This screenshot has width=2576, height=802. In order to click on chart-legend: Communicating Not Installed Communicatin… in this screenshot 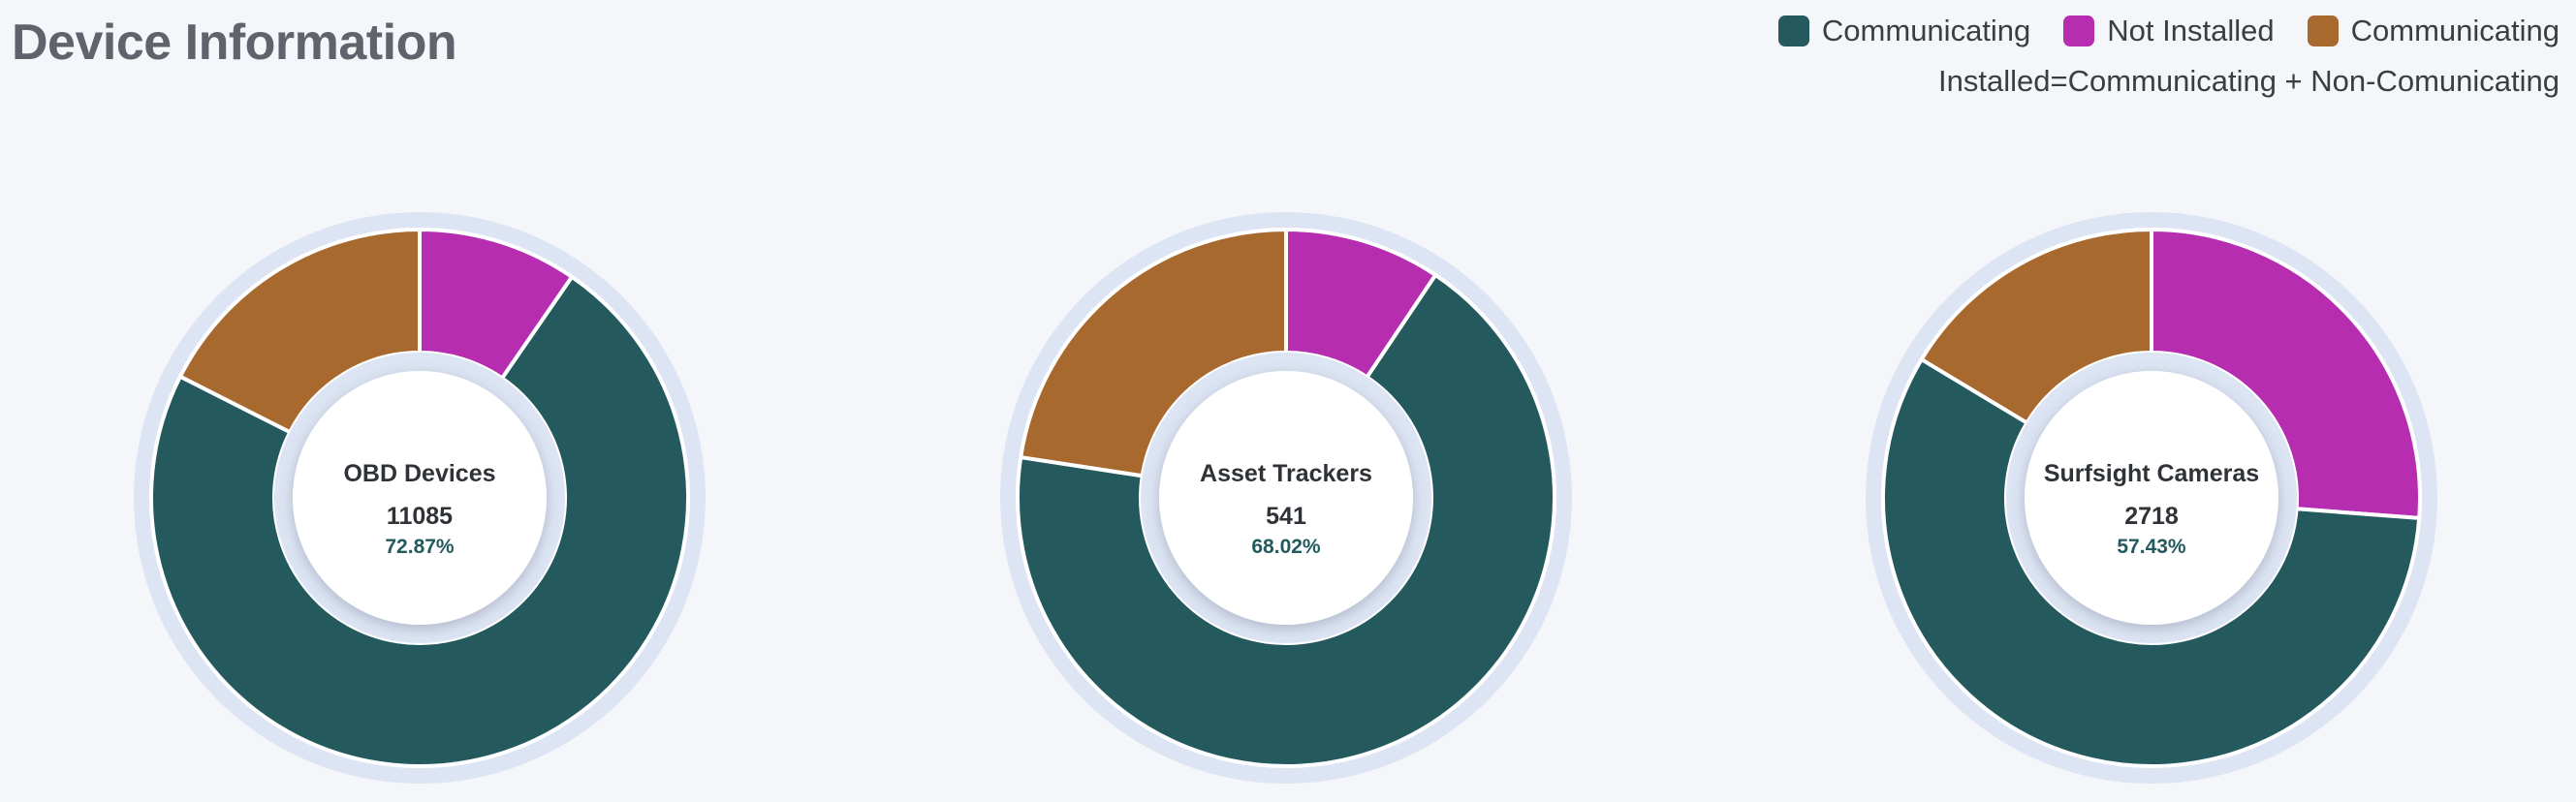, I will do `click(2152, 31)`.